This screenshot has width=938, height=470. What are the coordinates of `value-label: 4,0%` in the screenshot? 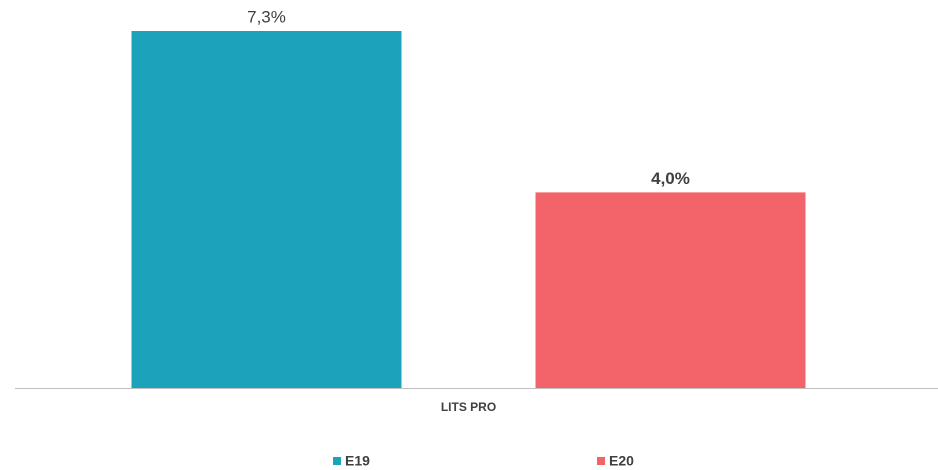 It's located at (670, 178).